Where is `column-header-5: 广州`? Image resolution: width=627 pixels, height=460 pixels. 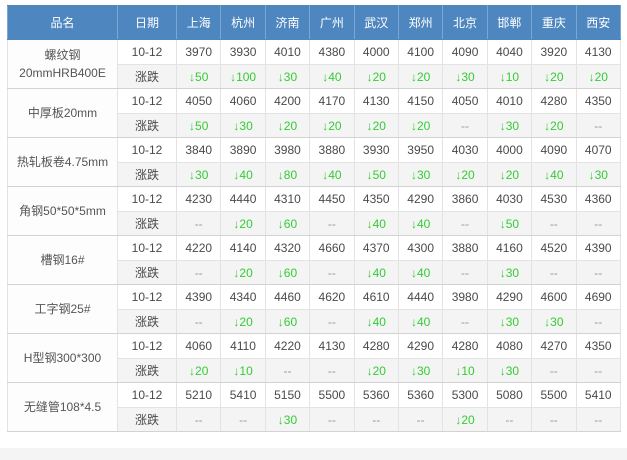
column-header-5: 广州 is located at coordinates (332, 22).